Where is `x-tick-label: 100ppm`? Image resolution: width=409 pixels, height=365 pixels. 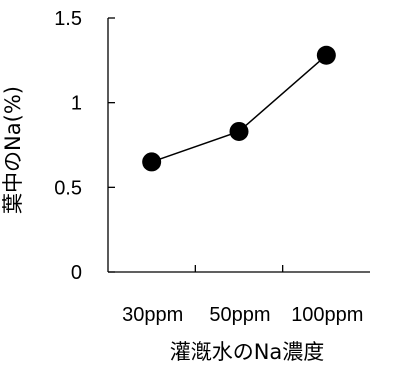 x-tick-label: 100ppm is located at coordinates (327, 315).